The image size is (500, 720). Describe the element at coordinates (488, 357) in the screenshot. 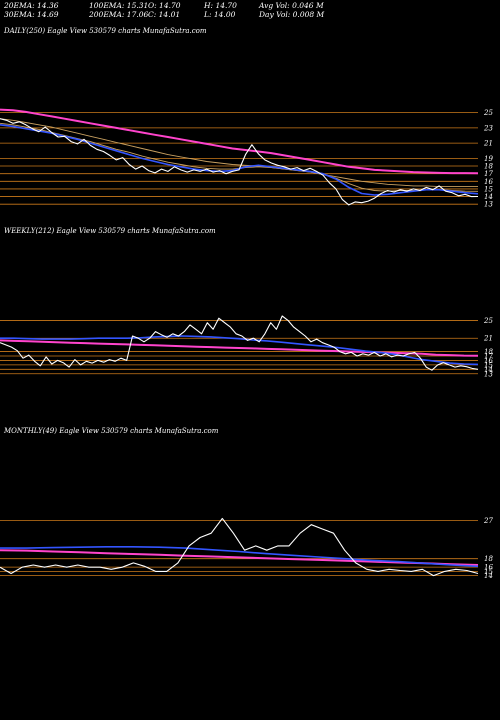

I see `weekly-y-tick-label: 17` at that location.